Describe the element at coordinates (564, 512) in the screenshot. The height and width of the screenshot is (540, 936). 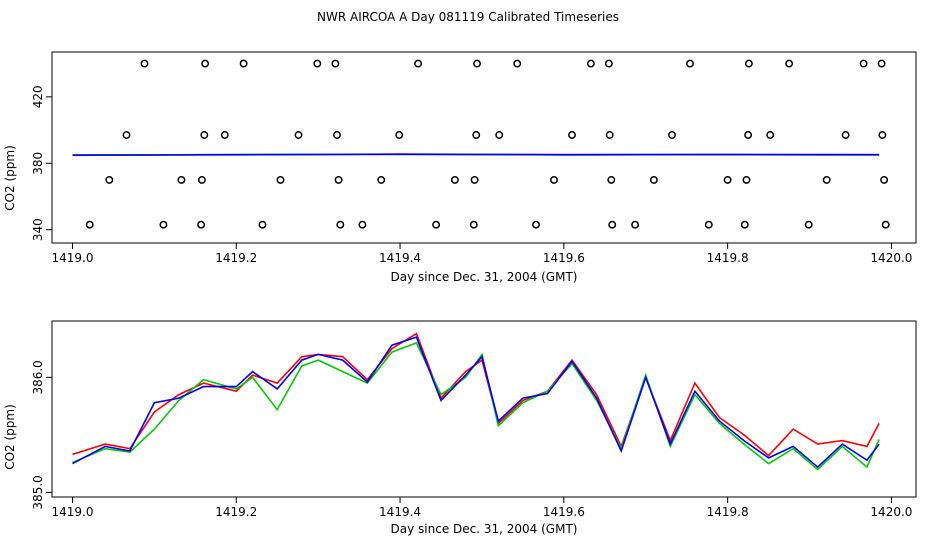
I see `bottom-x-tick-label: 1419.6` at that location.